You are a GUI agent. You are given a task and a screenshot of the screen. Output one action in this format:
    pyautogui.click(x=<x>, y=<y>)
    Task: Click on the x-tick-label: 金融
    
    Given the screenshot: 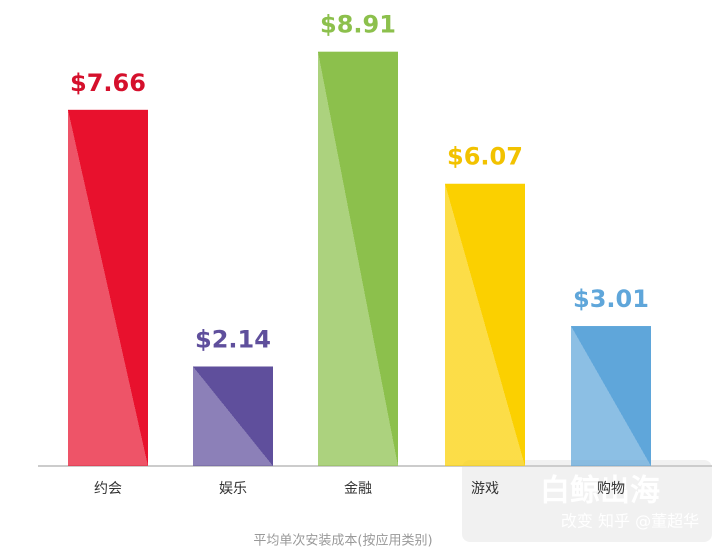 What is the action you would take?
    pyautogui.click(x=358, y=489)
    